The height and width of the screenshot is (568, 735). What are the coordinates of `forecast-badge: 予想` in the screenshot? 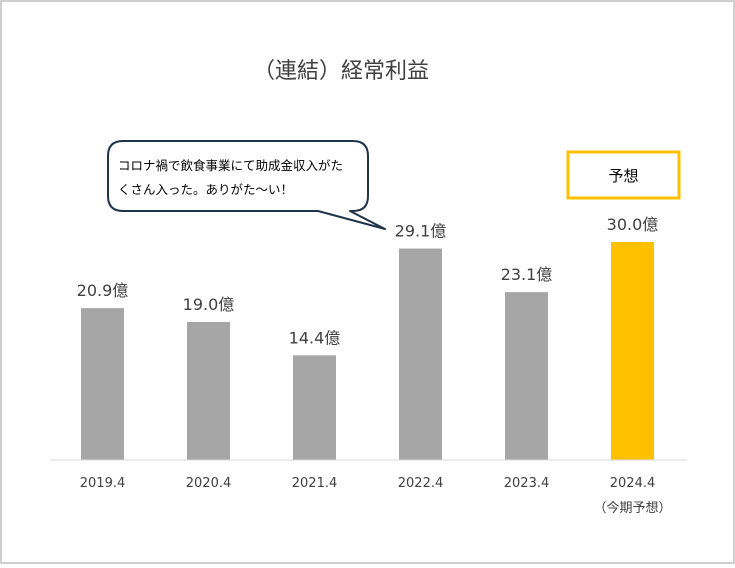 It's located at (623, 175).